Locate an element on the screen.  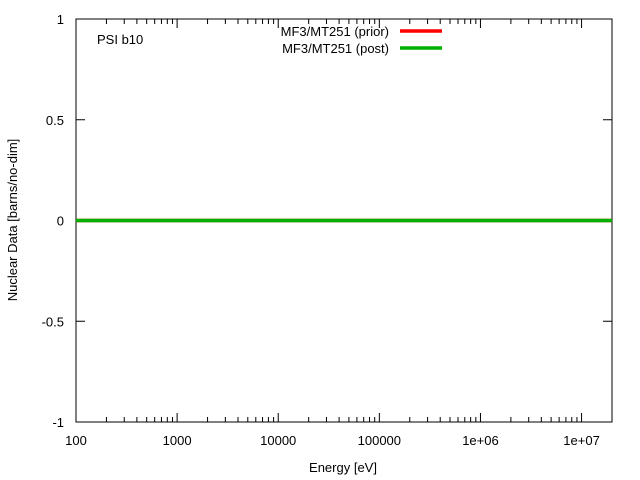
x-tick-label: 1000 is located at coordinates (177, 440).